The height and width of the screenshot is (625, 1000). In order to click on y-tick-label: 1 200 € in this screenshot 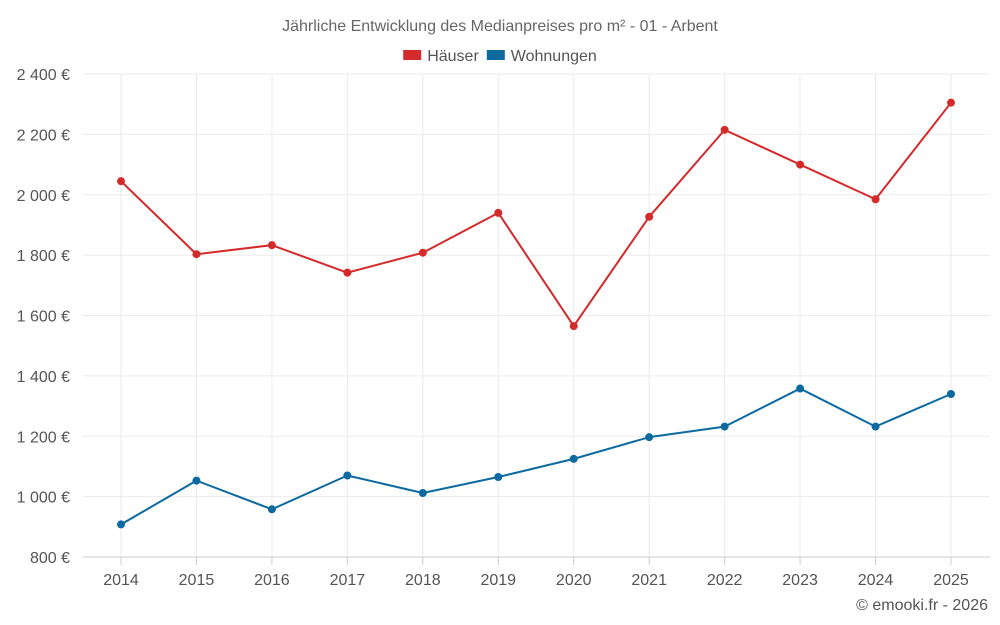, I will do `click(43, 437)`.